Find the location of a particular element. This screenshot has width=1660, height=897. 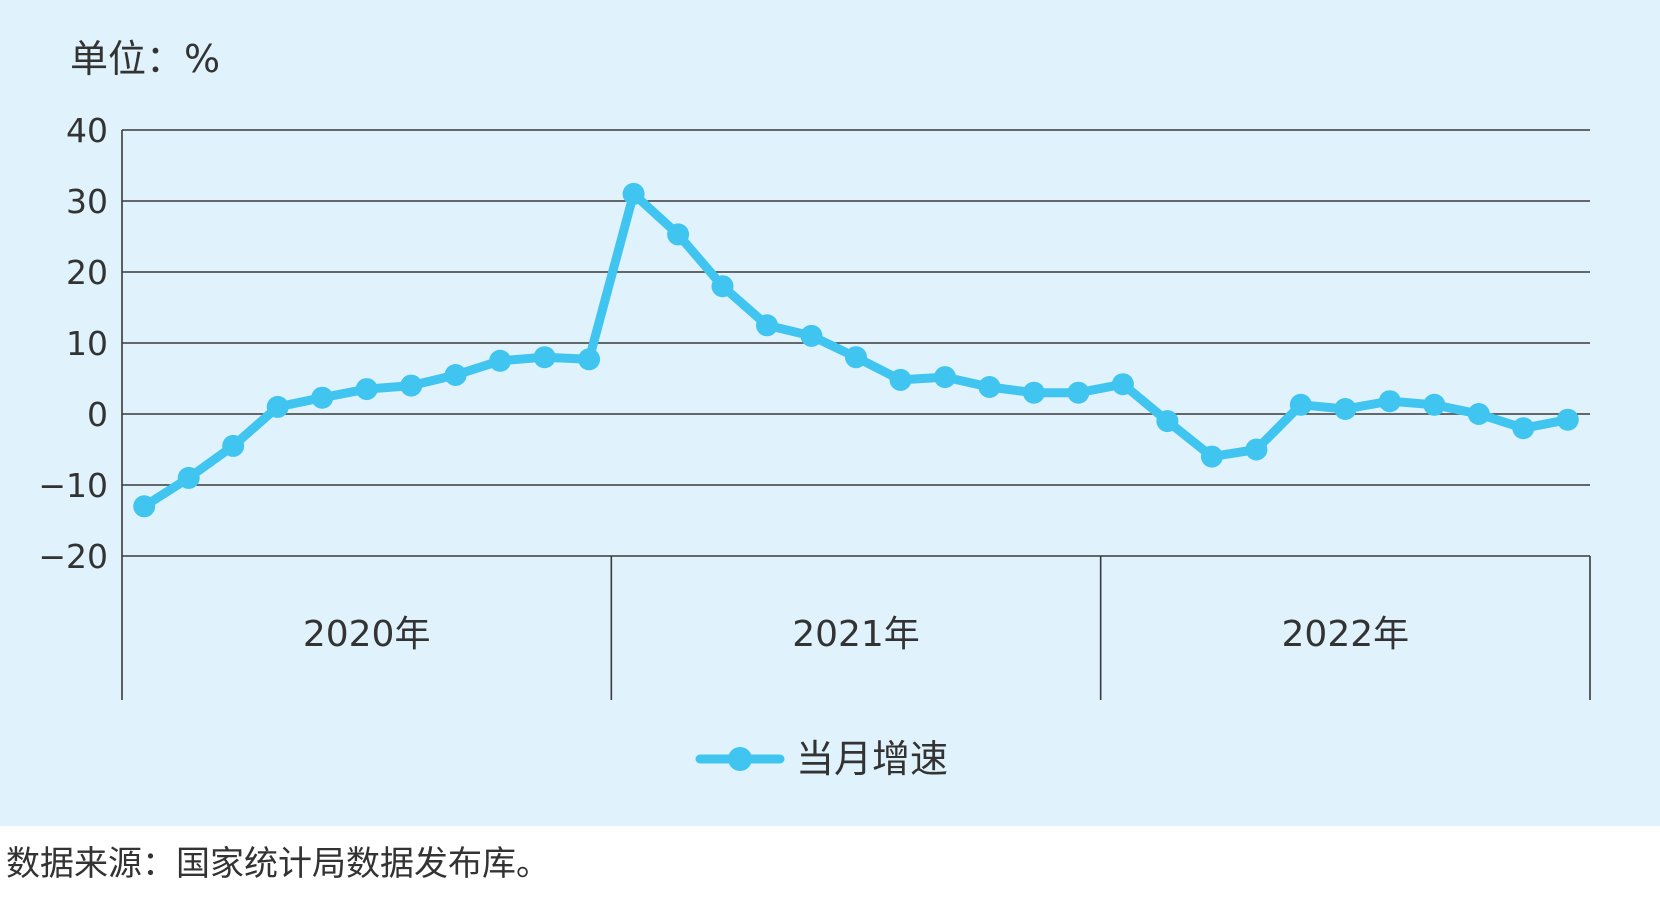

y-tick-label: −10 is located at coordinates (73, 485).